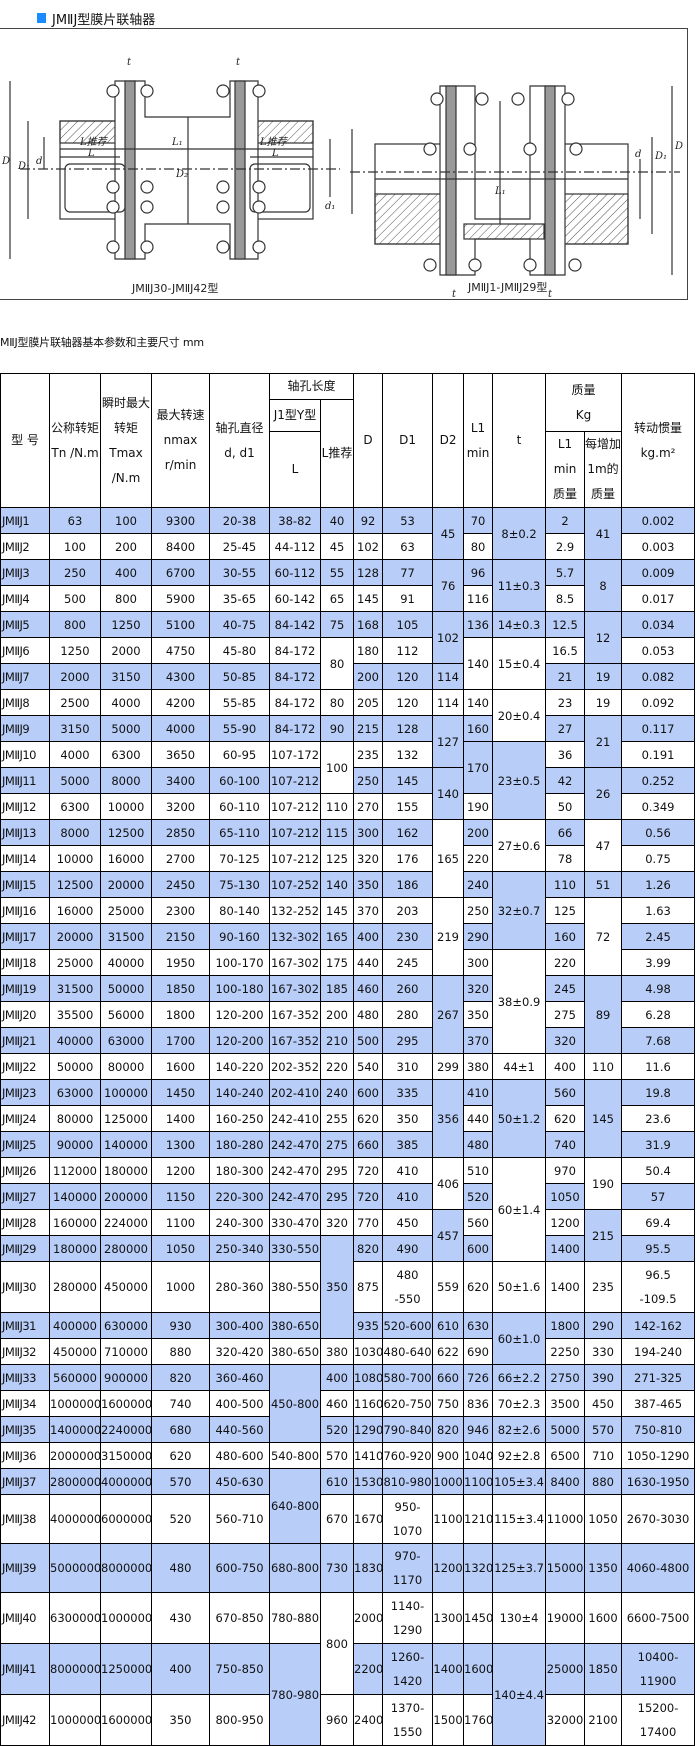 The image size is (697, 1746). What do you see at coordinates (126, 858) in the screenshot?
I see `table-cell: 16000` at bounding box center [126, 858].